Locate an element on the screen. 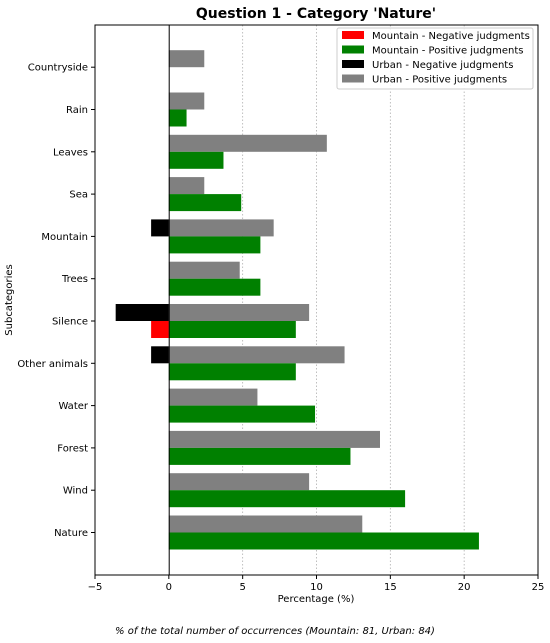  chart-title: Question 1 - Category 'Nature' is located at coordinates (316, 14).